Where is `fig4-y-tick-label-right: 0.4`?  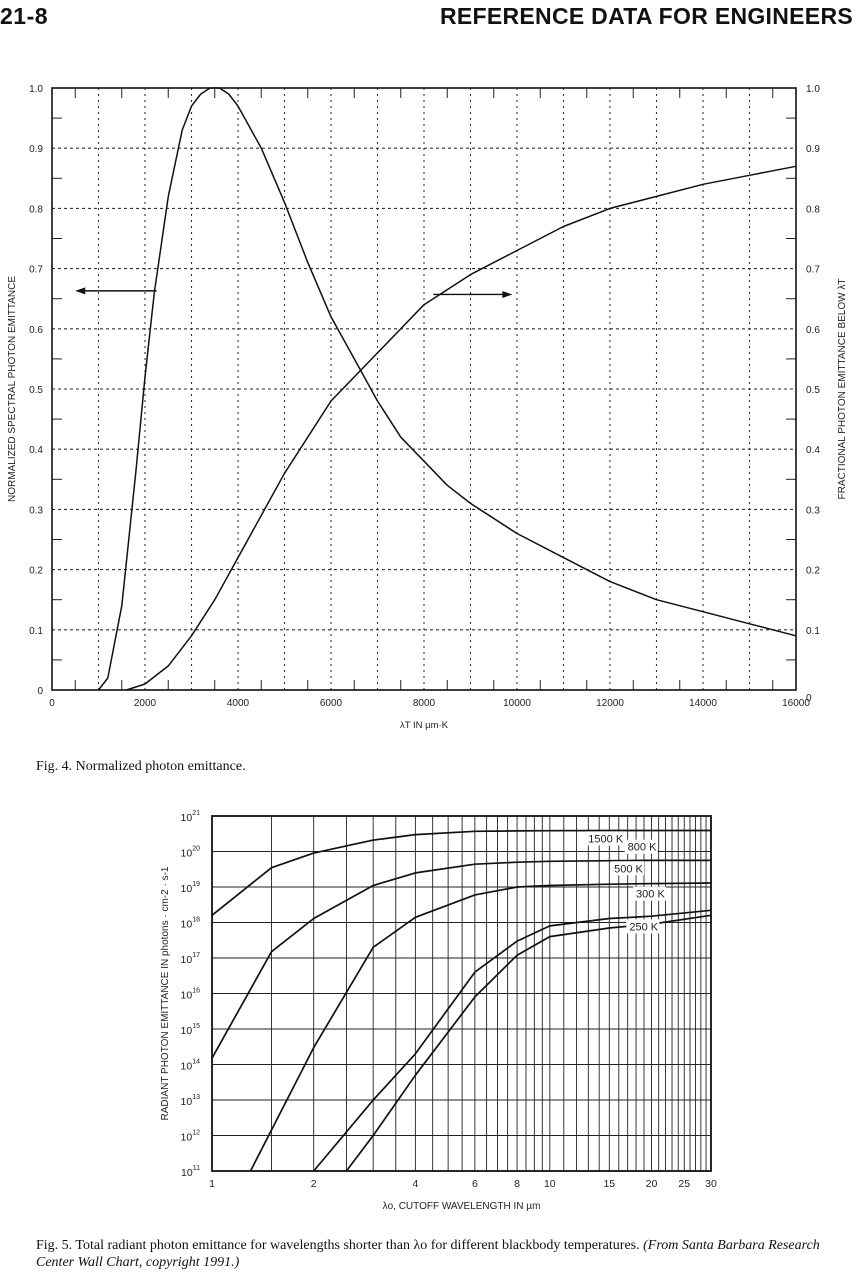 fig4-y-tick-label-right: 0.4 is located at coordinates (813, 450).